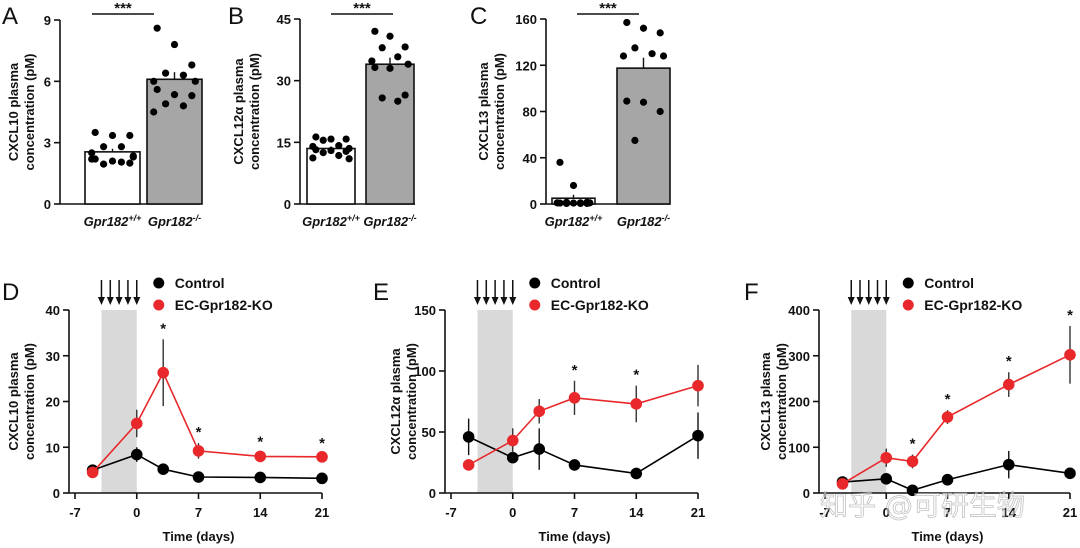  What do you see at coordinates (512, 512) in the screenshot?
I see `x-tick-label: 0` at bounding box center [512, 512].